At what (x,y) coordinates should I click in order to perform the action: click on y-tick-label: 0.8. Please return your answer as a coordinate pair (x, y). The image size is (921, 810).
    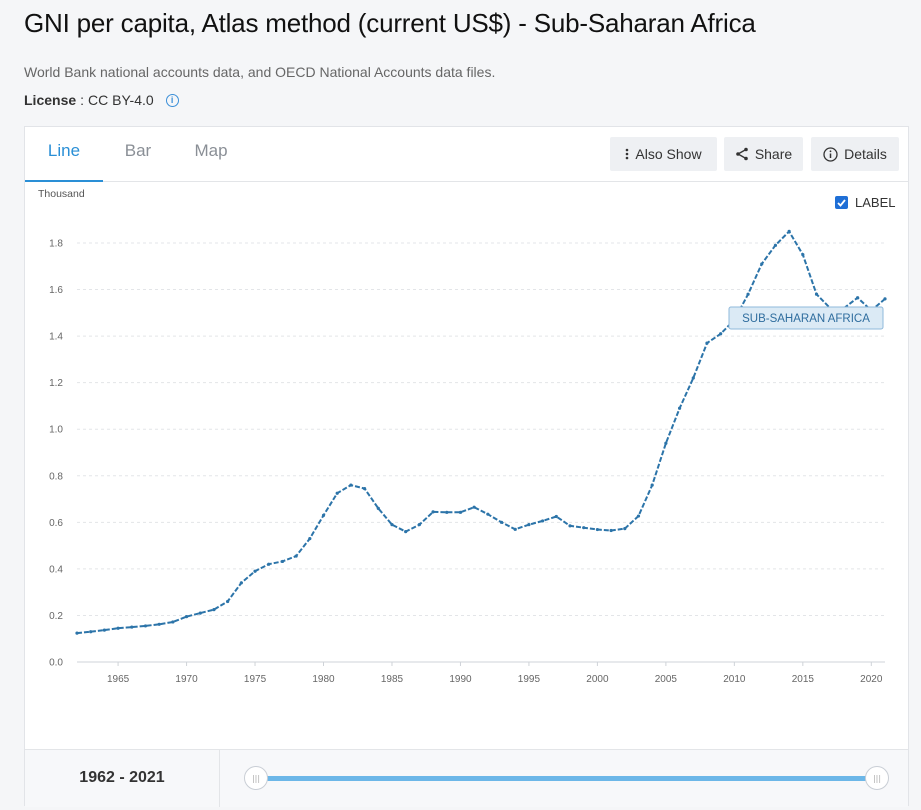
    Looking at the image, I should click on (56, 476).